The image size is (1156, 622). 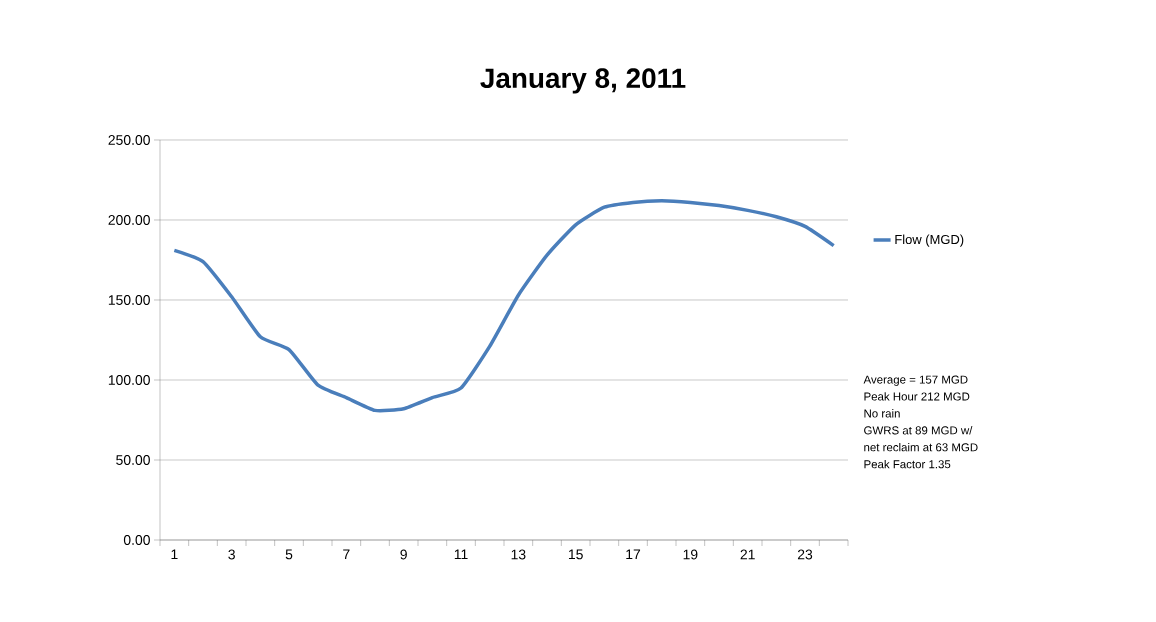 I want to click on text: Peak Hour 212 MGD, so click(x=917, y=396).